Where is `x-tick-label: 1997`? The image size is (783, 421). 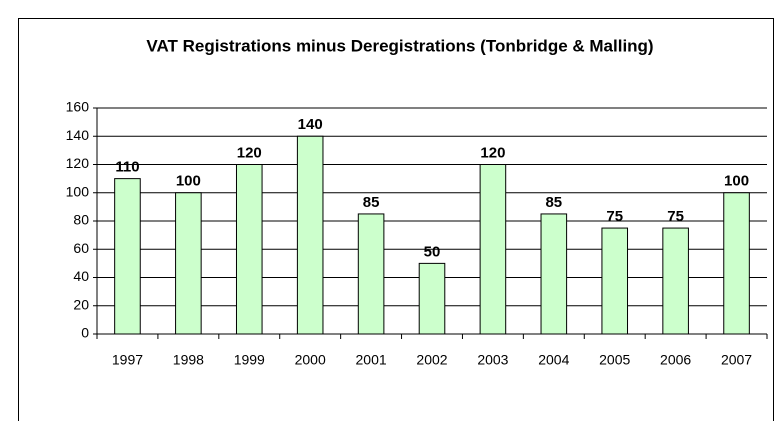
x-tick-label: 1997 is located at coordinates (127, 360).